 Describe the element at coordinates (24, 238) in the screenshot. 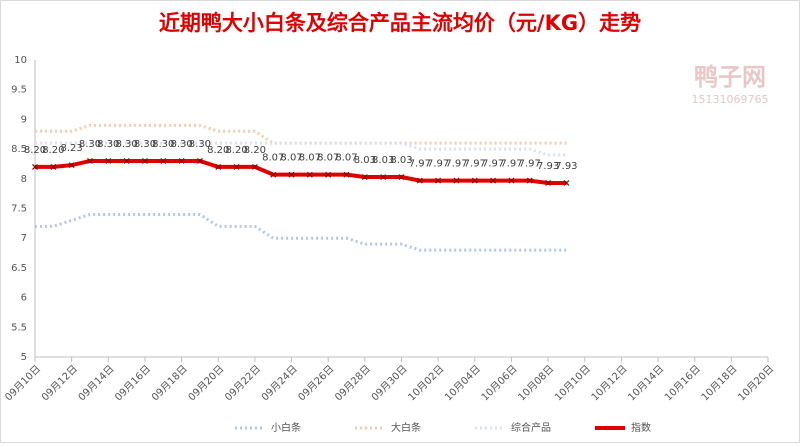

I see `y-tick-label: 7` at that location.